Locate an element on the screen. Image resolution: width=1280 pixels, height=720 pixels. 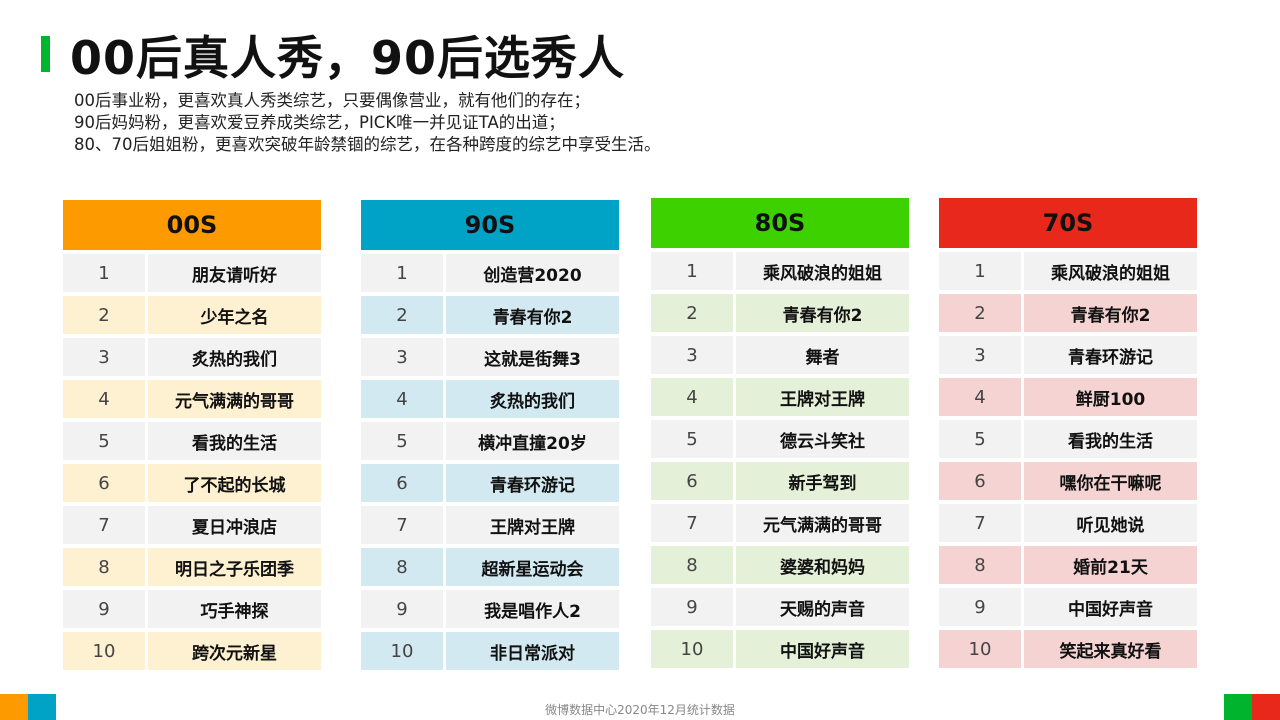
show-name: 青春环游记 is located at coordinates (1110, 355).